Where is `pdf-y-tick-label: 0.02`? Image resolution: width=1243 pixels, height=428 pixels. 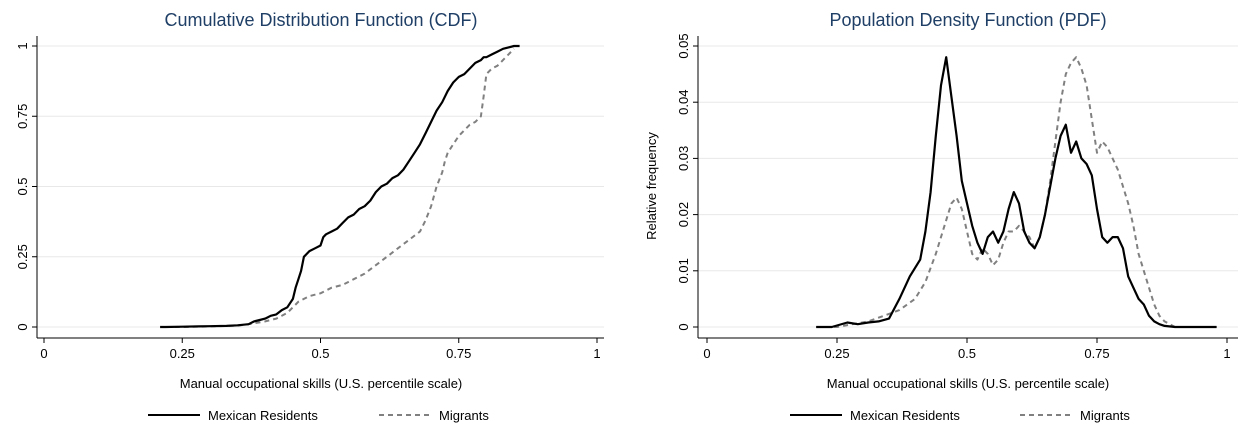 pdf-y-tick-label: 0.02 is located at coordinates (683, 214).